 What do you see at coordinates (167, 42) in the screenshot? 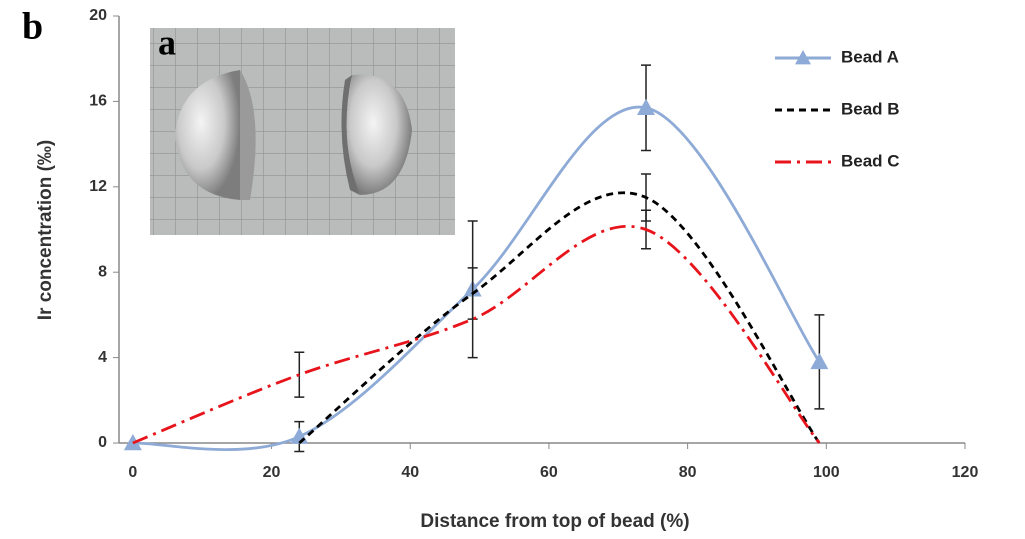
I see `inset-label: a` at bounding box center [167, 42].